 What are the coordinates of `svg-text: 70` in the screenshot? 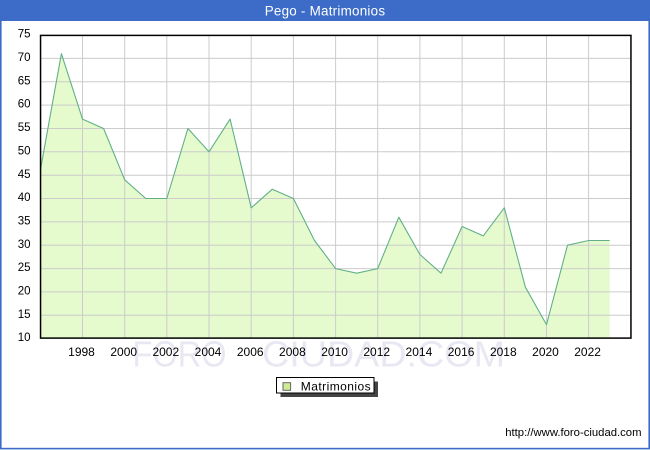 It's located at (24, 58).